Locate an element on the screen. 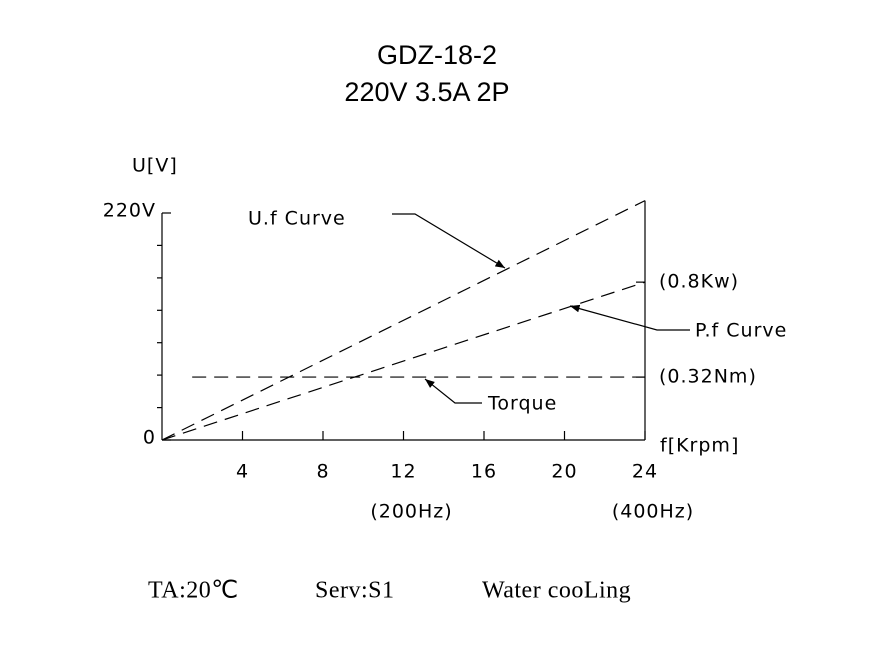  footer-text: TA:20℃ is located at coordinates (193, 591).